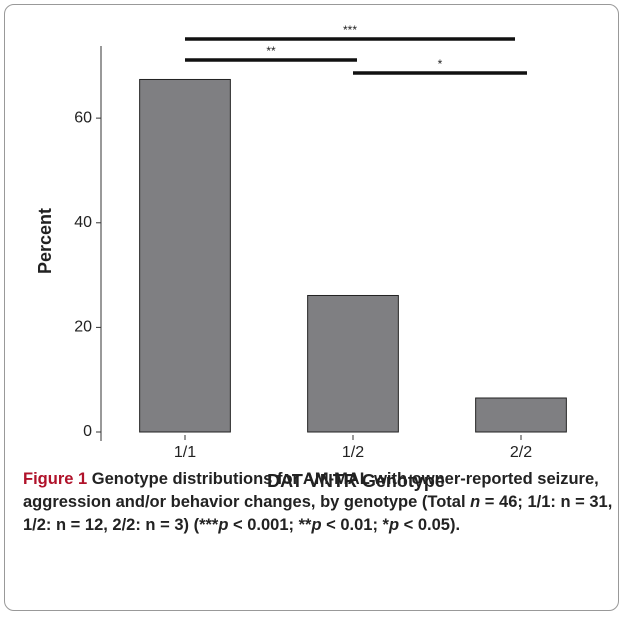  Describe the element at coordinates (355, 525) in the screenshot. I see `caption-text: < 0.01; *` at that location.